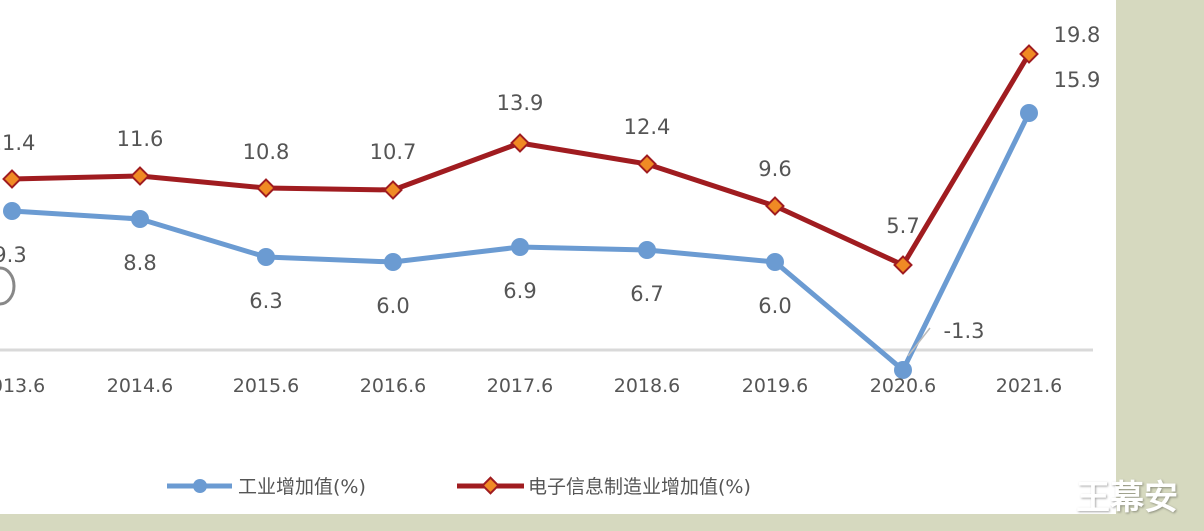 This screenshot has width=1204, height=531. Describe the element at coordinates (8, 286) in the screenshot. I see `cropped-circle-icon` at that location.